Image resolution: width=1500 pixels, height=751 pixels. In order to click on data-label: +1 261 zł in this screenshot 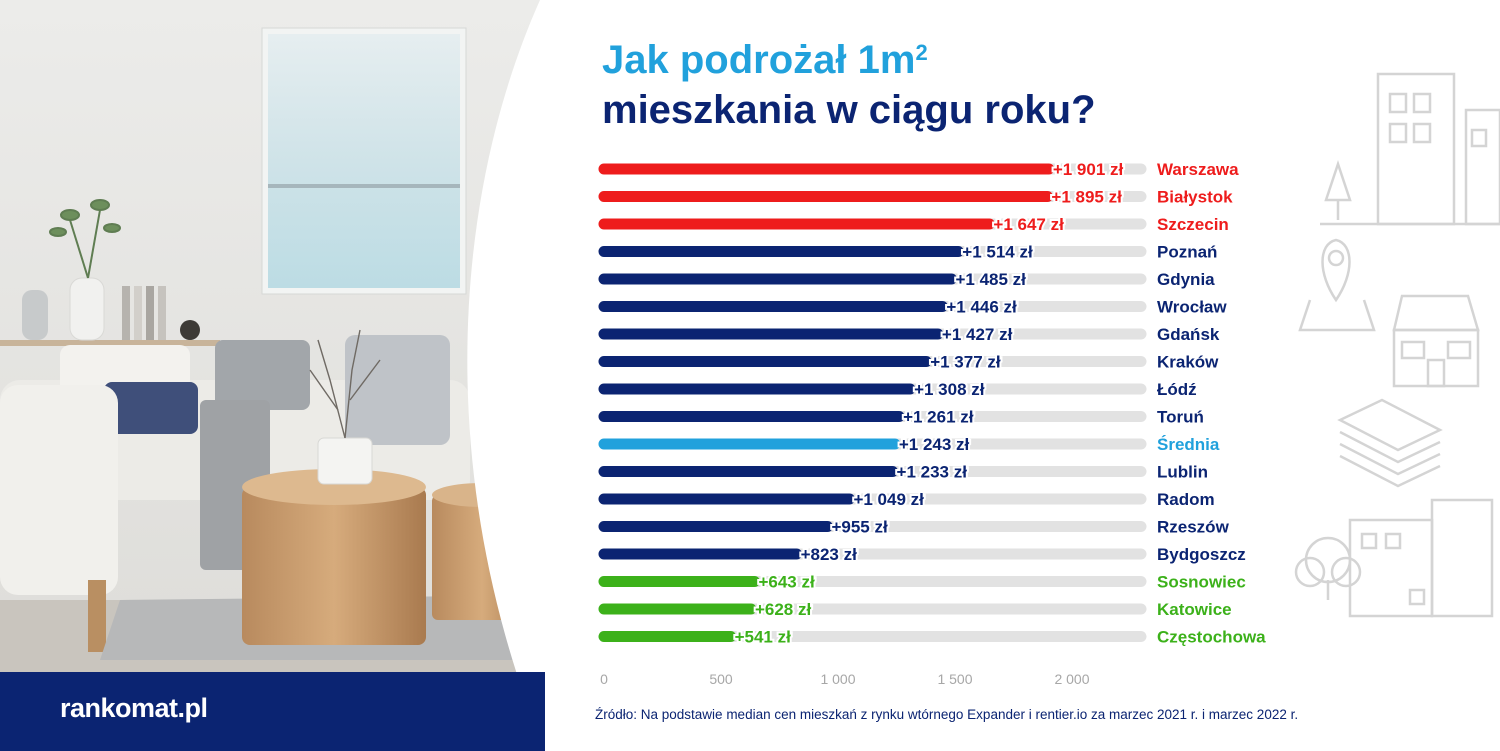, I will do `click(938, 417)`.